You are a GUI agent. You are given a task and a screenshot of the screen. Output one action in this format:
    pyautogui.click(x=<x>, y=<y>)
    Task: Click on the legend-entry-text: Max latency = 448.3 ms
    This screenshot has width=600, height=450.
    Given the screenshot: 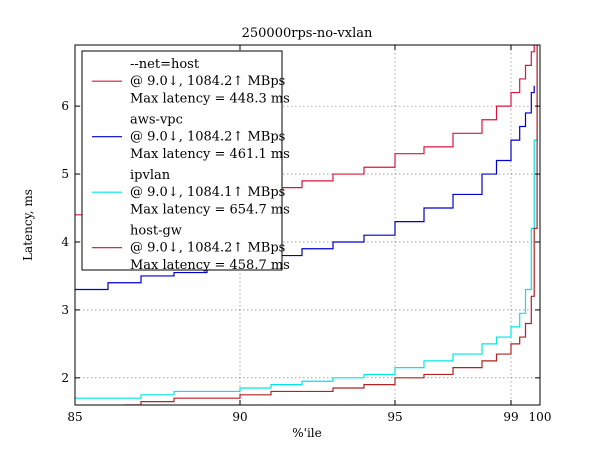 What is the action you would take?
    pyautogui.click(x=210, y=98)
    